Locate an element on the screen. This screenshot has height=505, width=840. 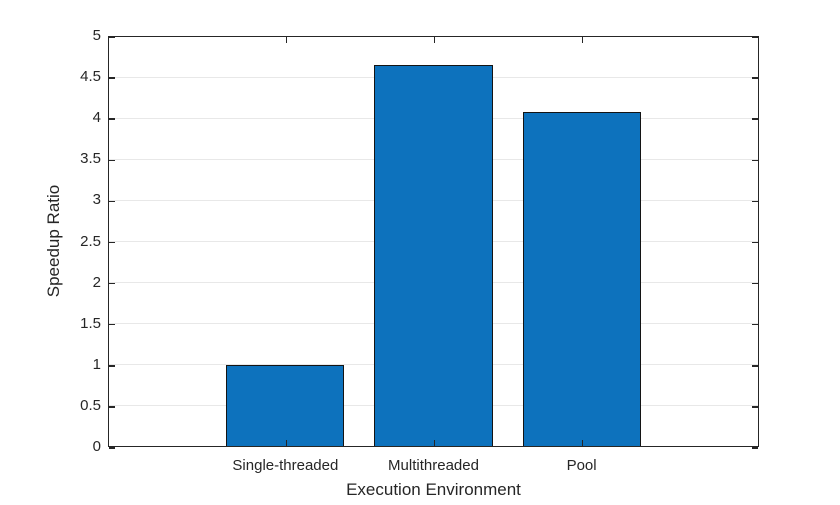
bar-single-threaded is located at coordinates (285, 405).